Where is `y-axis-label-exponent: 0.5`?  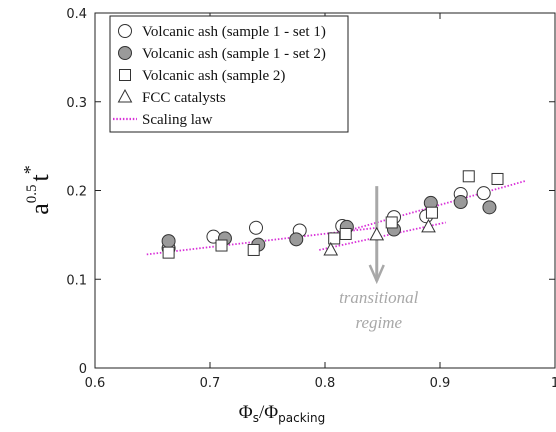
y-axis-label-exponent: 0.5 is located at coordinates (32, 193).